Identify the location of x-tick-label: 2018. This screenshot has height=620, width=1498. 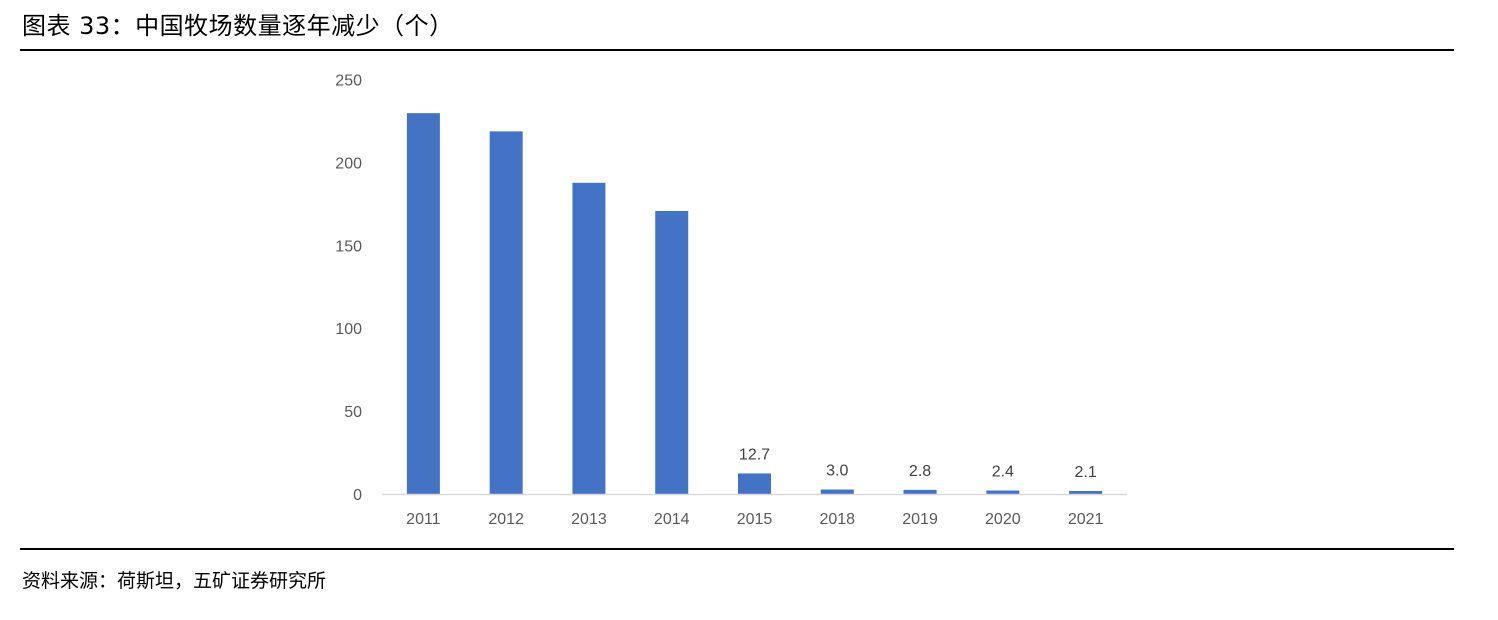
(837, 519).